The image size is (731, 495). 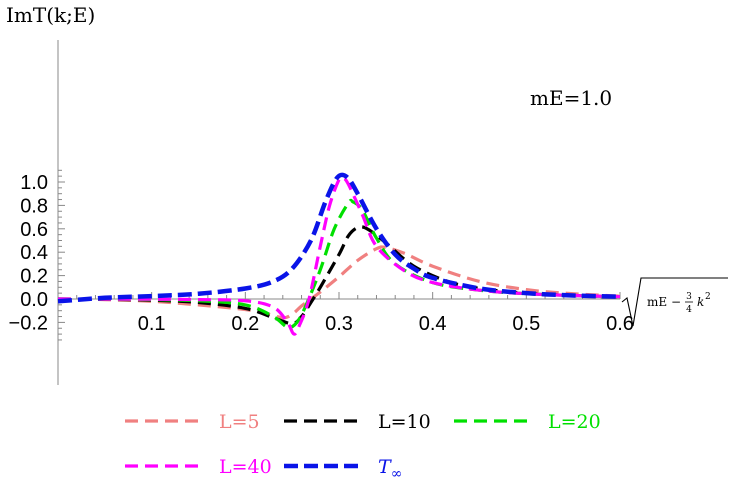 What do you see at coordinates (198, 467) in the screenshot?
I see `legend-item-l40: L=40` at bounding box center [198, 467].